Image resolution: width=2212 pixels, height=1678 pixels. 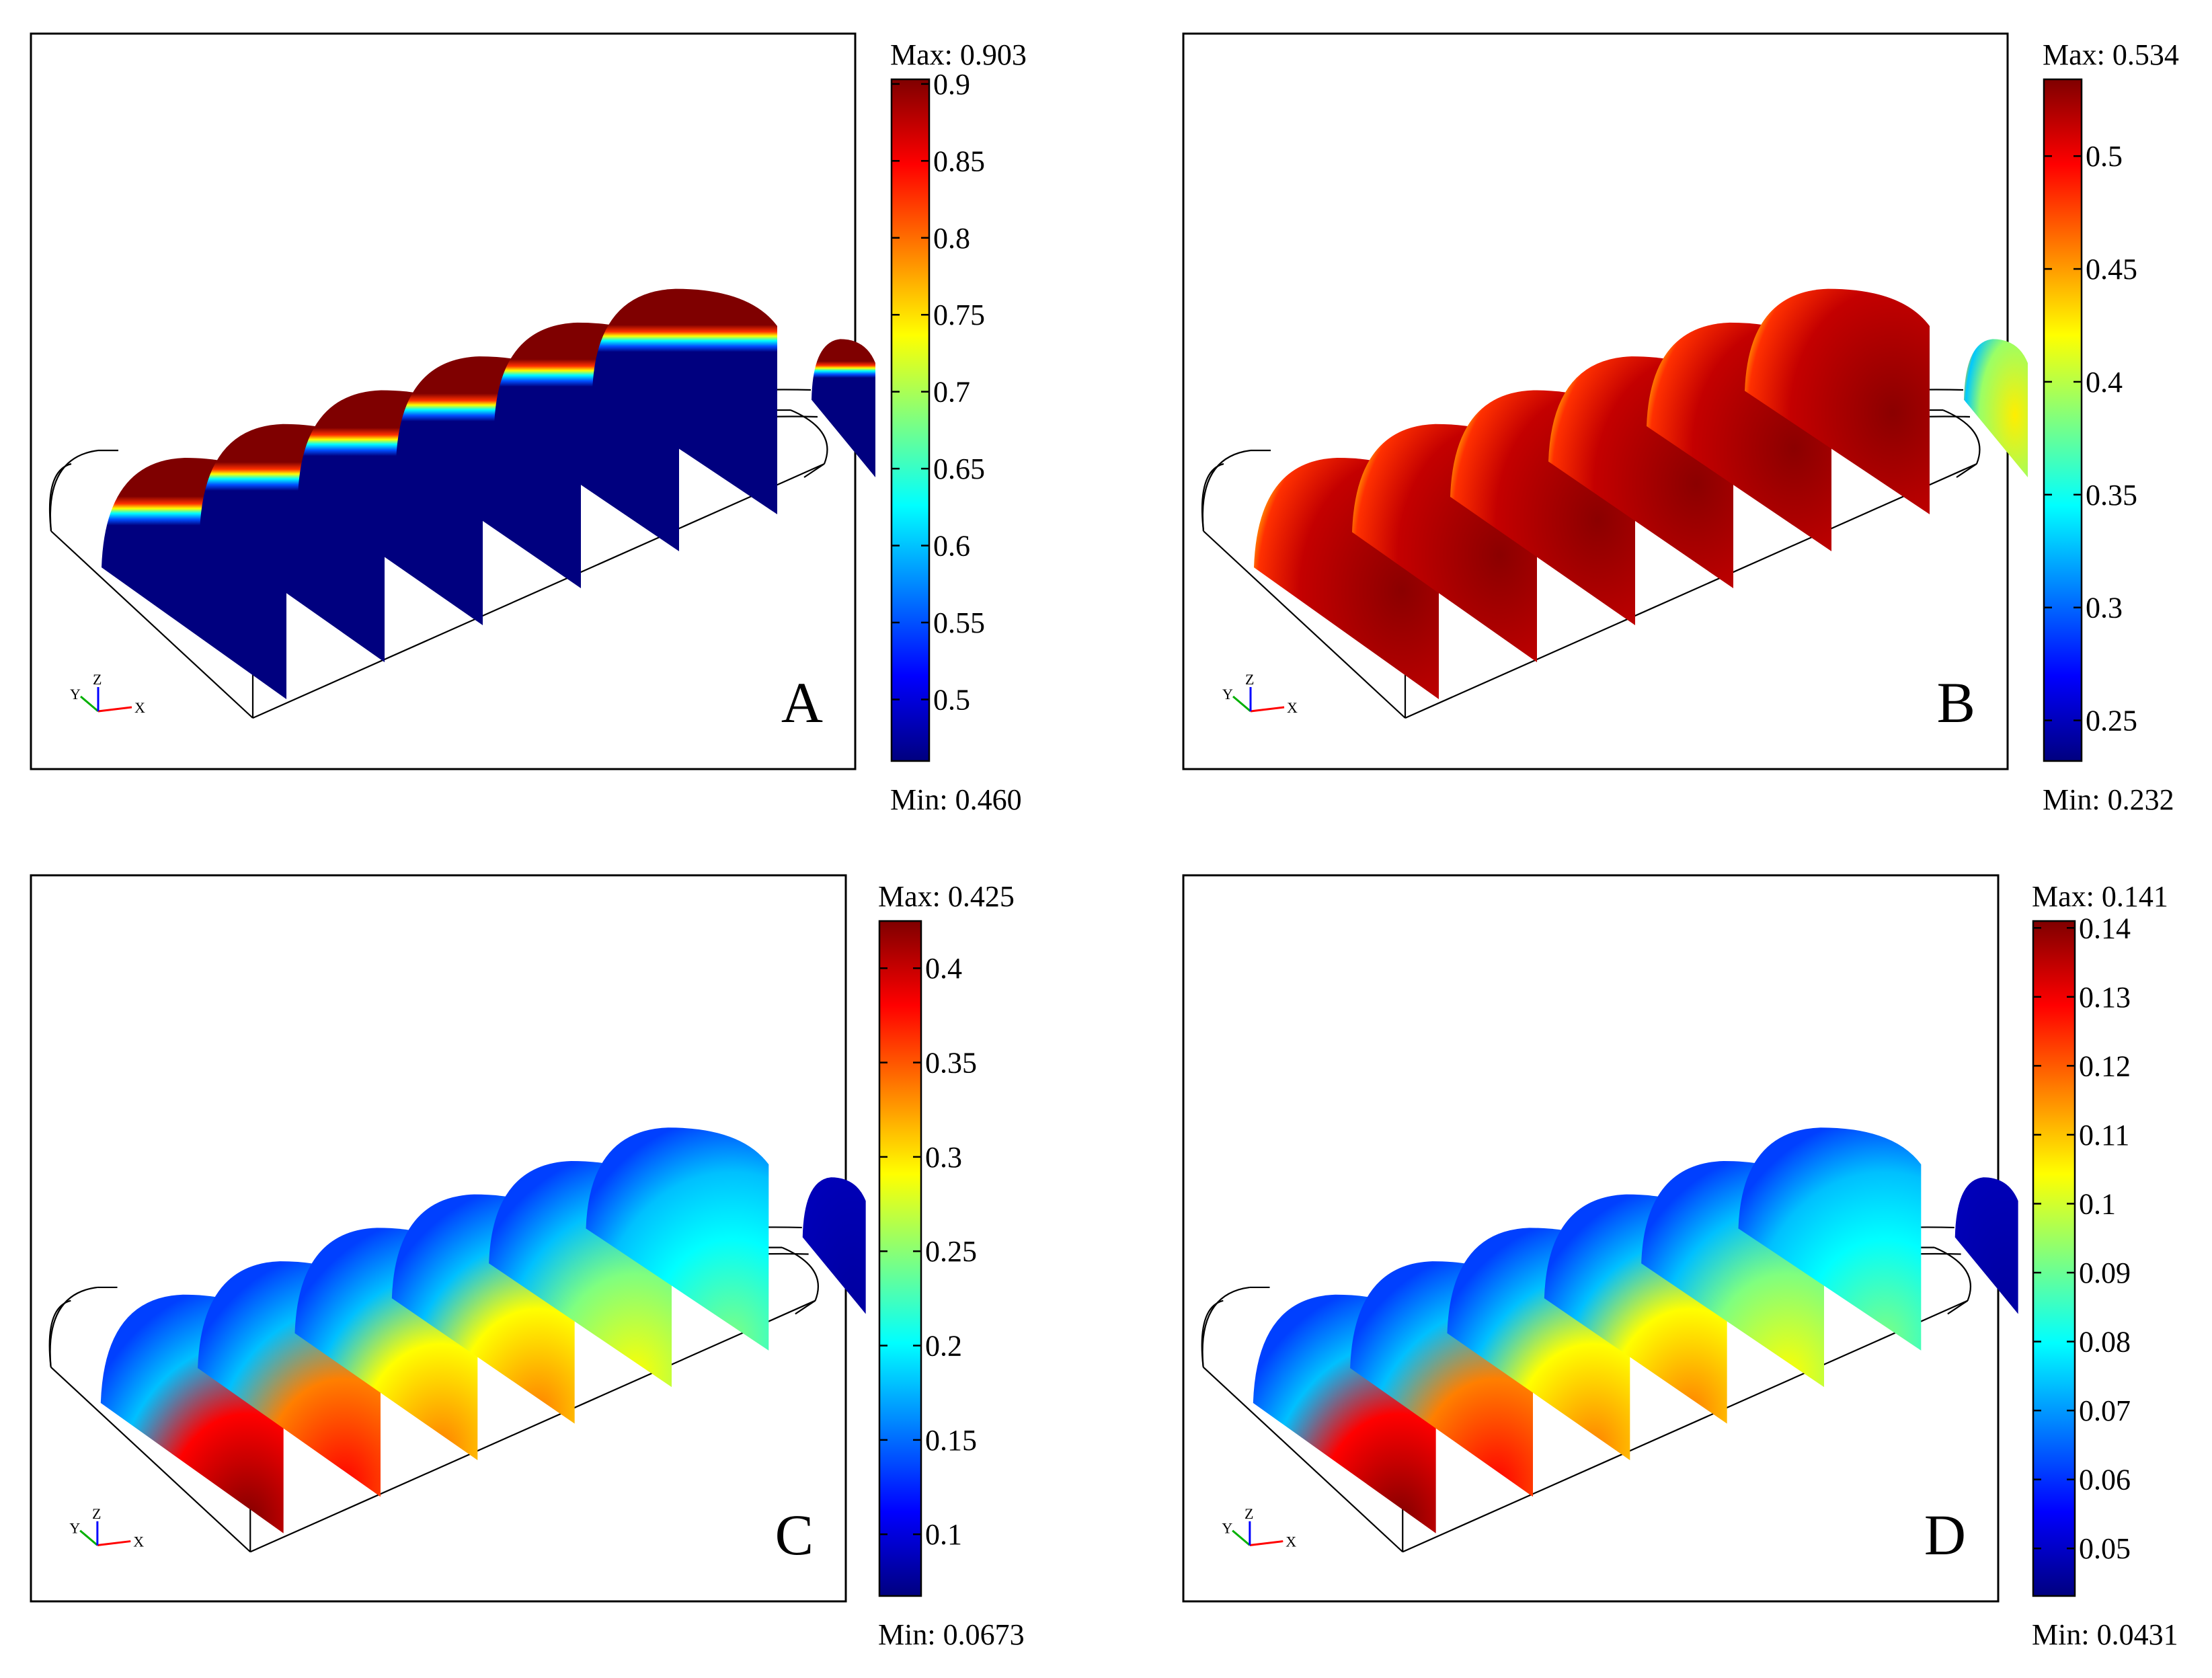 What do you see at coordinates (2100, 897) in the screenshot?
I see `colorbar-max-label: Max: 0.141` at bounding box center [2100, 897].